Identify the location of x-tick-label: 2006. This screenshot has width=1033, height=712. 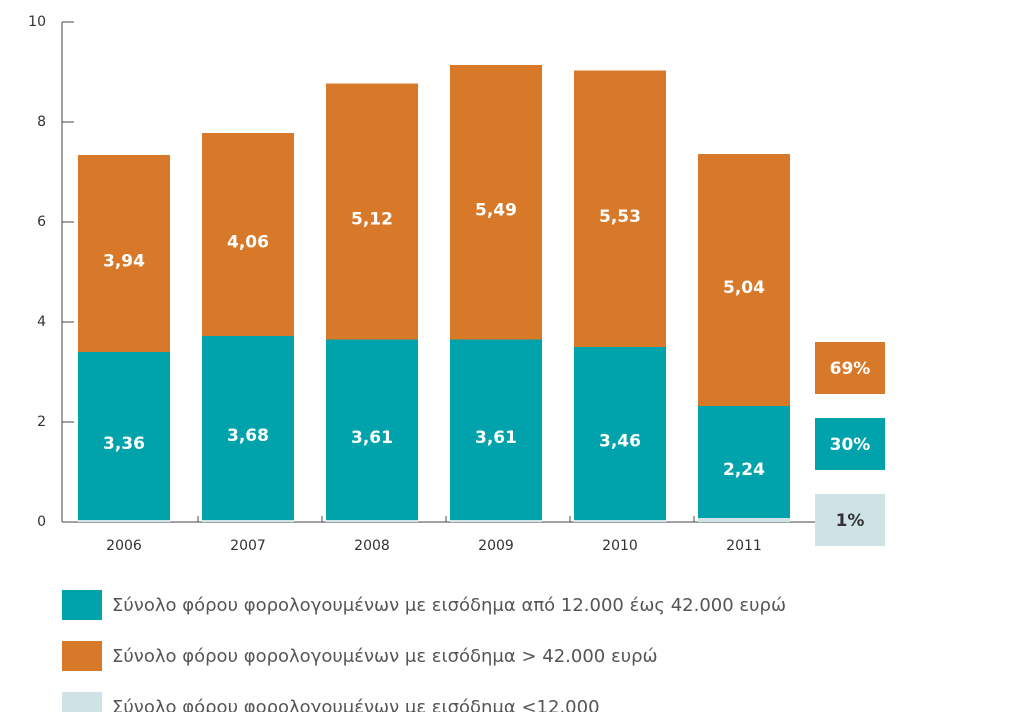
(124, 546).